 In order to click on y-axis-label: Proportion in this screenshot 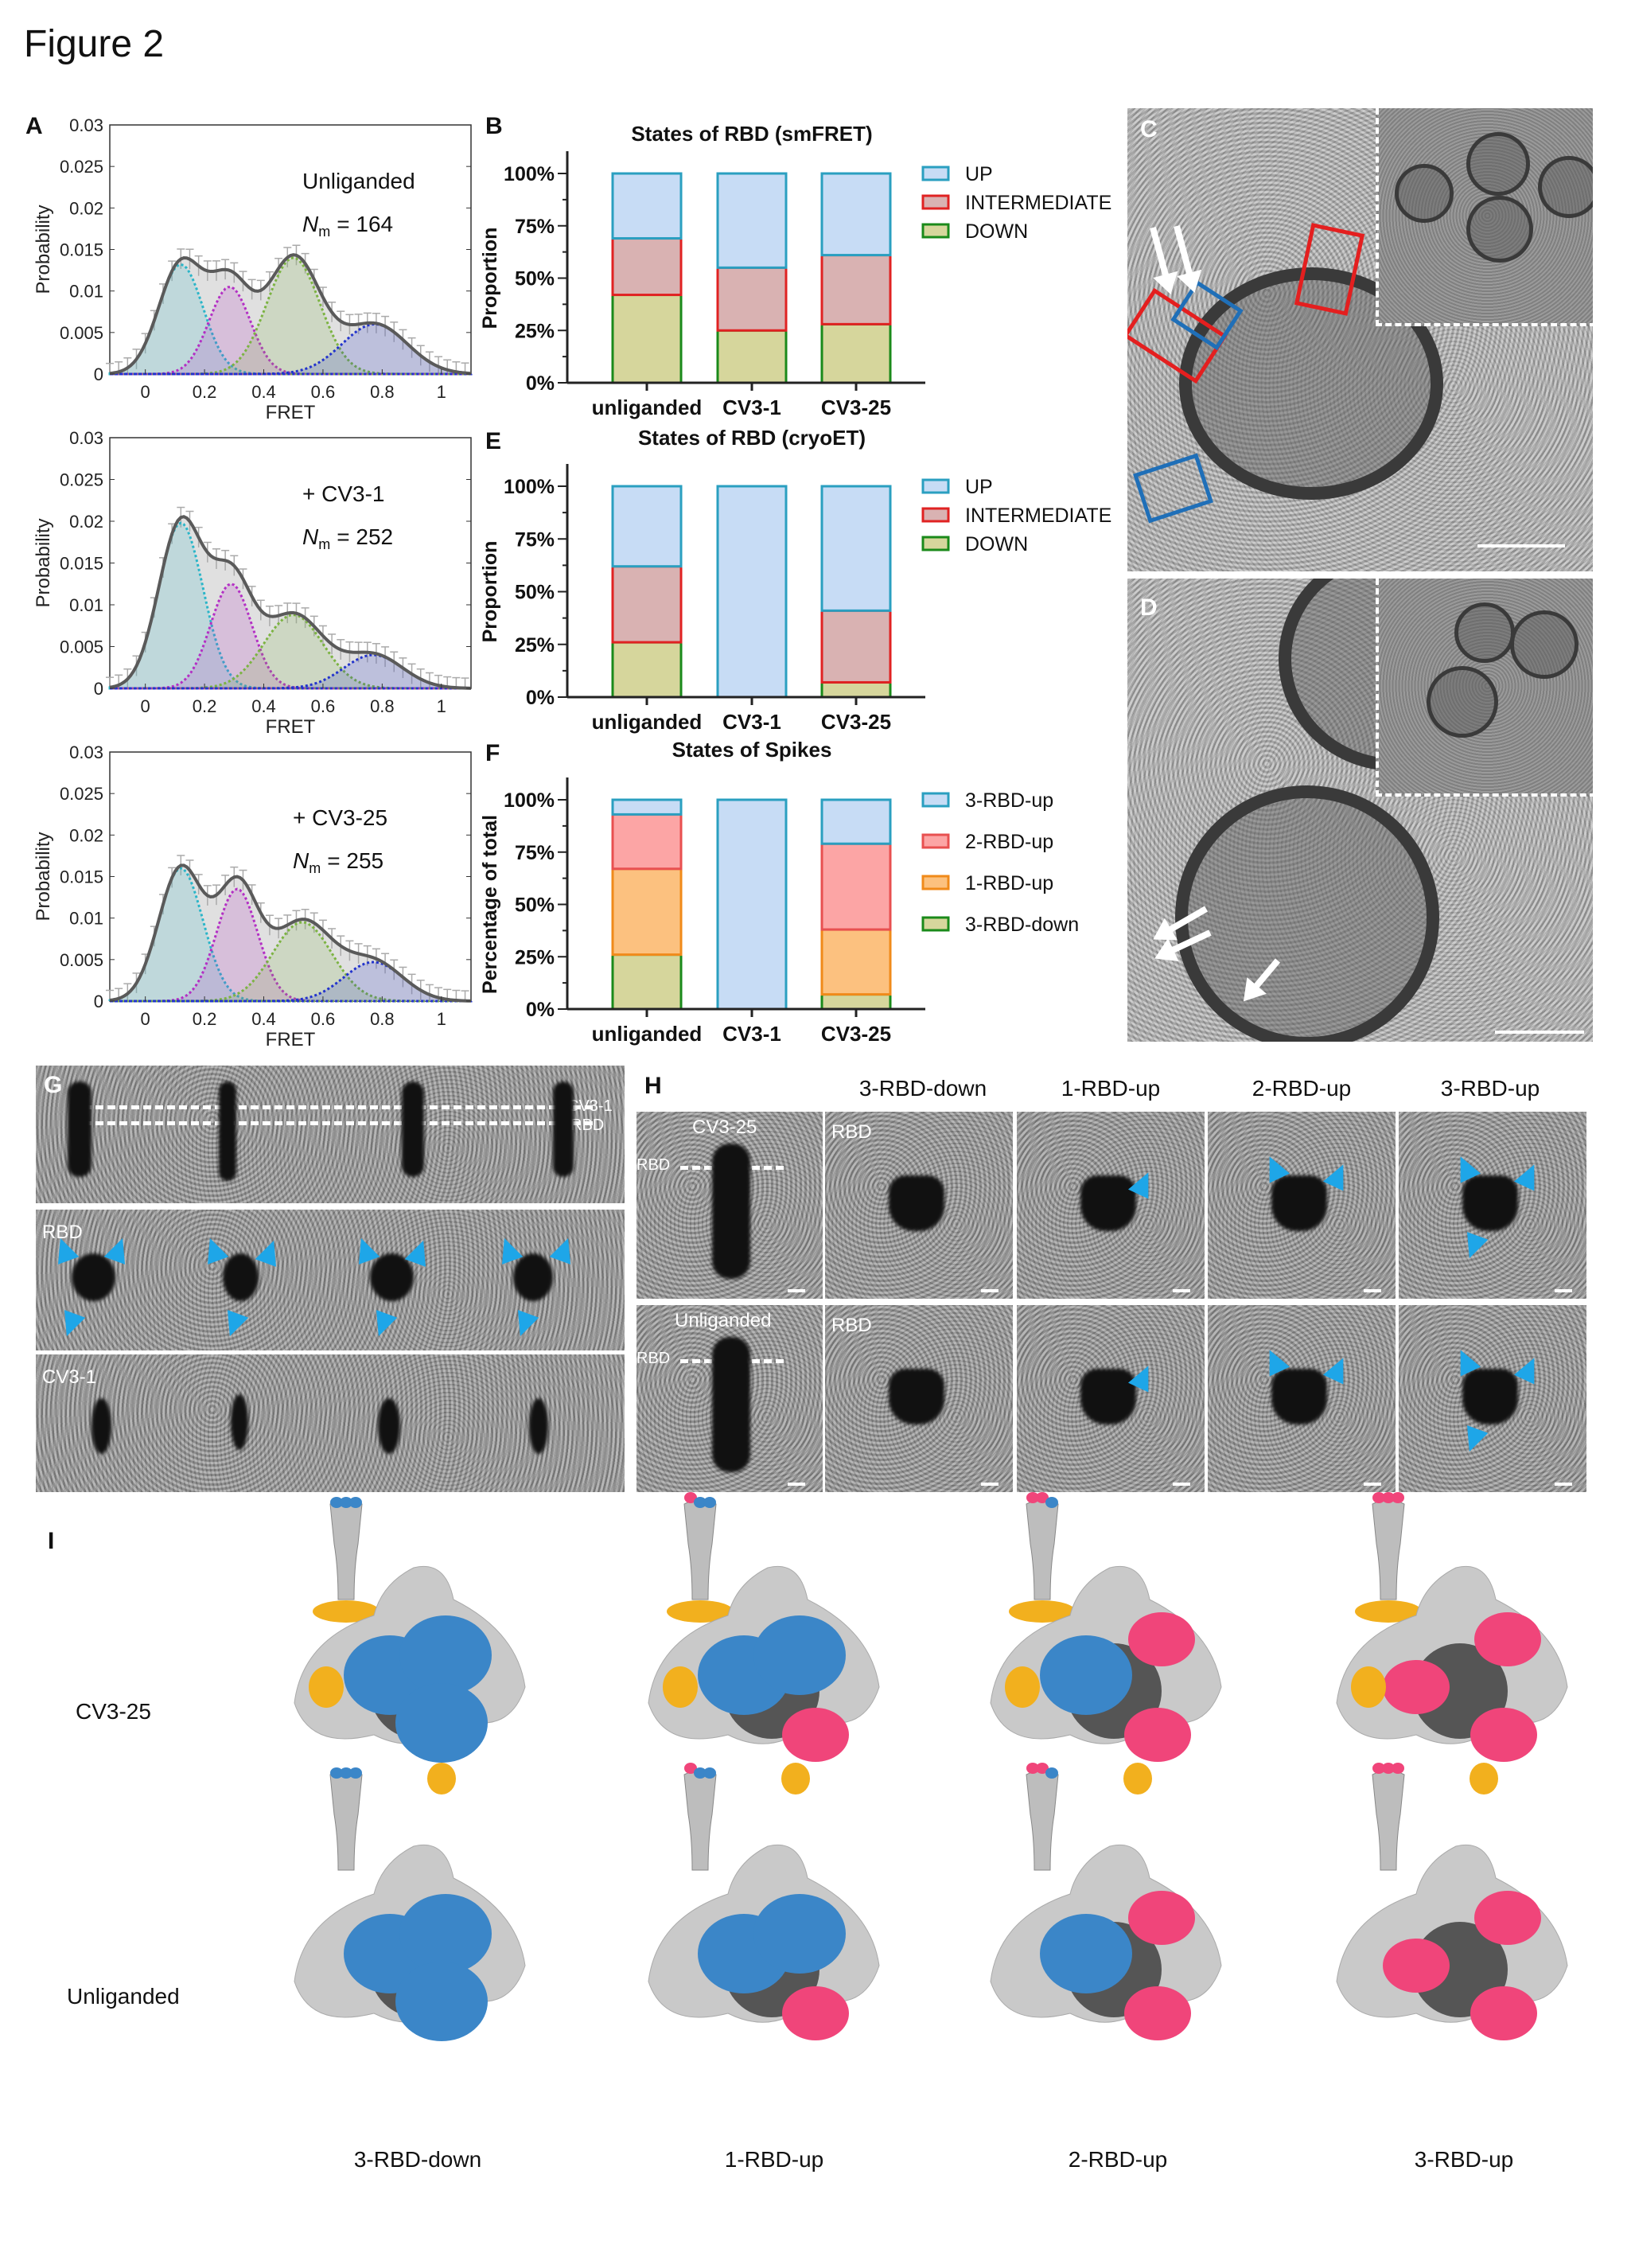, I will do `click(490, 278)`.